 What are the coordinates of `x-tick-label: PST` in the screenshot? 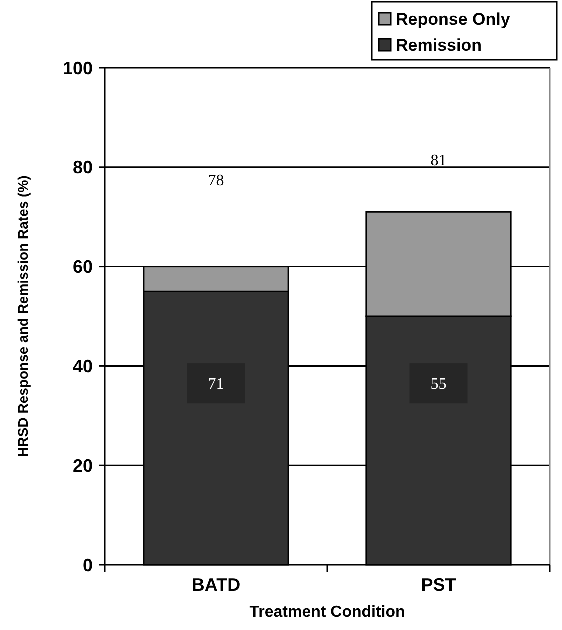 It's located at (438, 585).